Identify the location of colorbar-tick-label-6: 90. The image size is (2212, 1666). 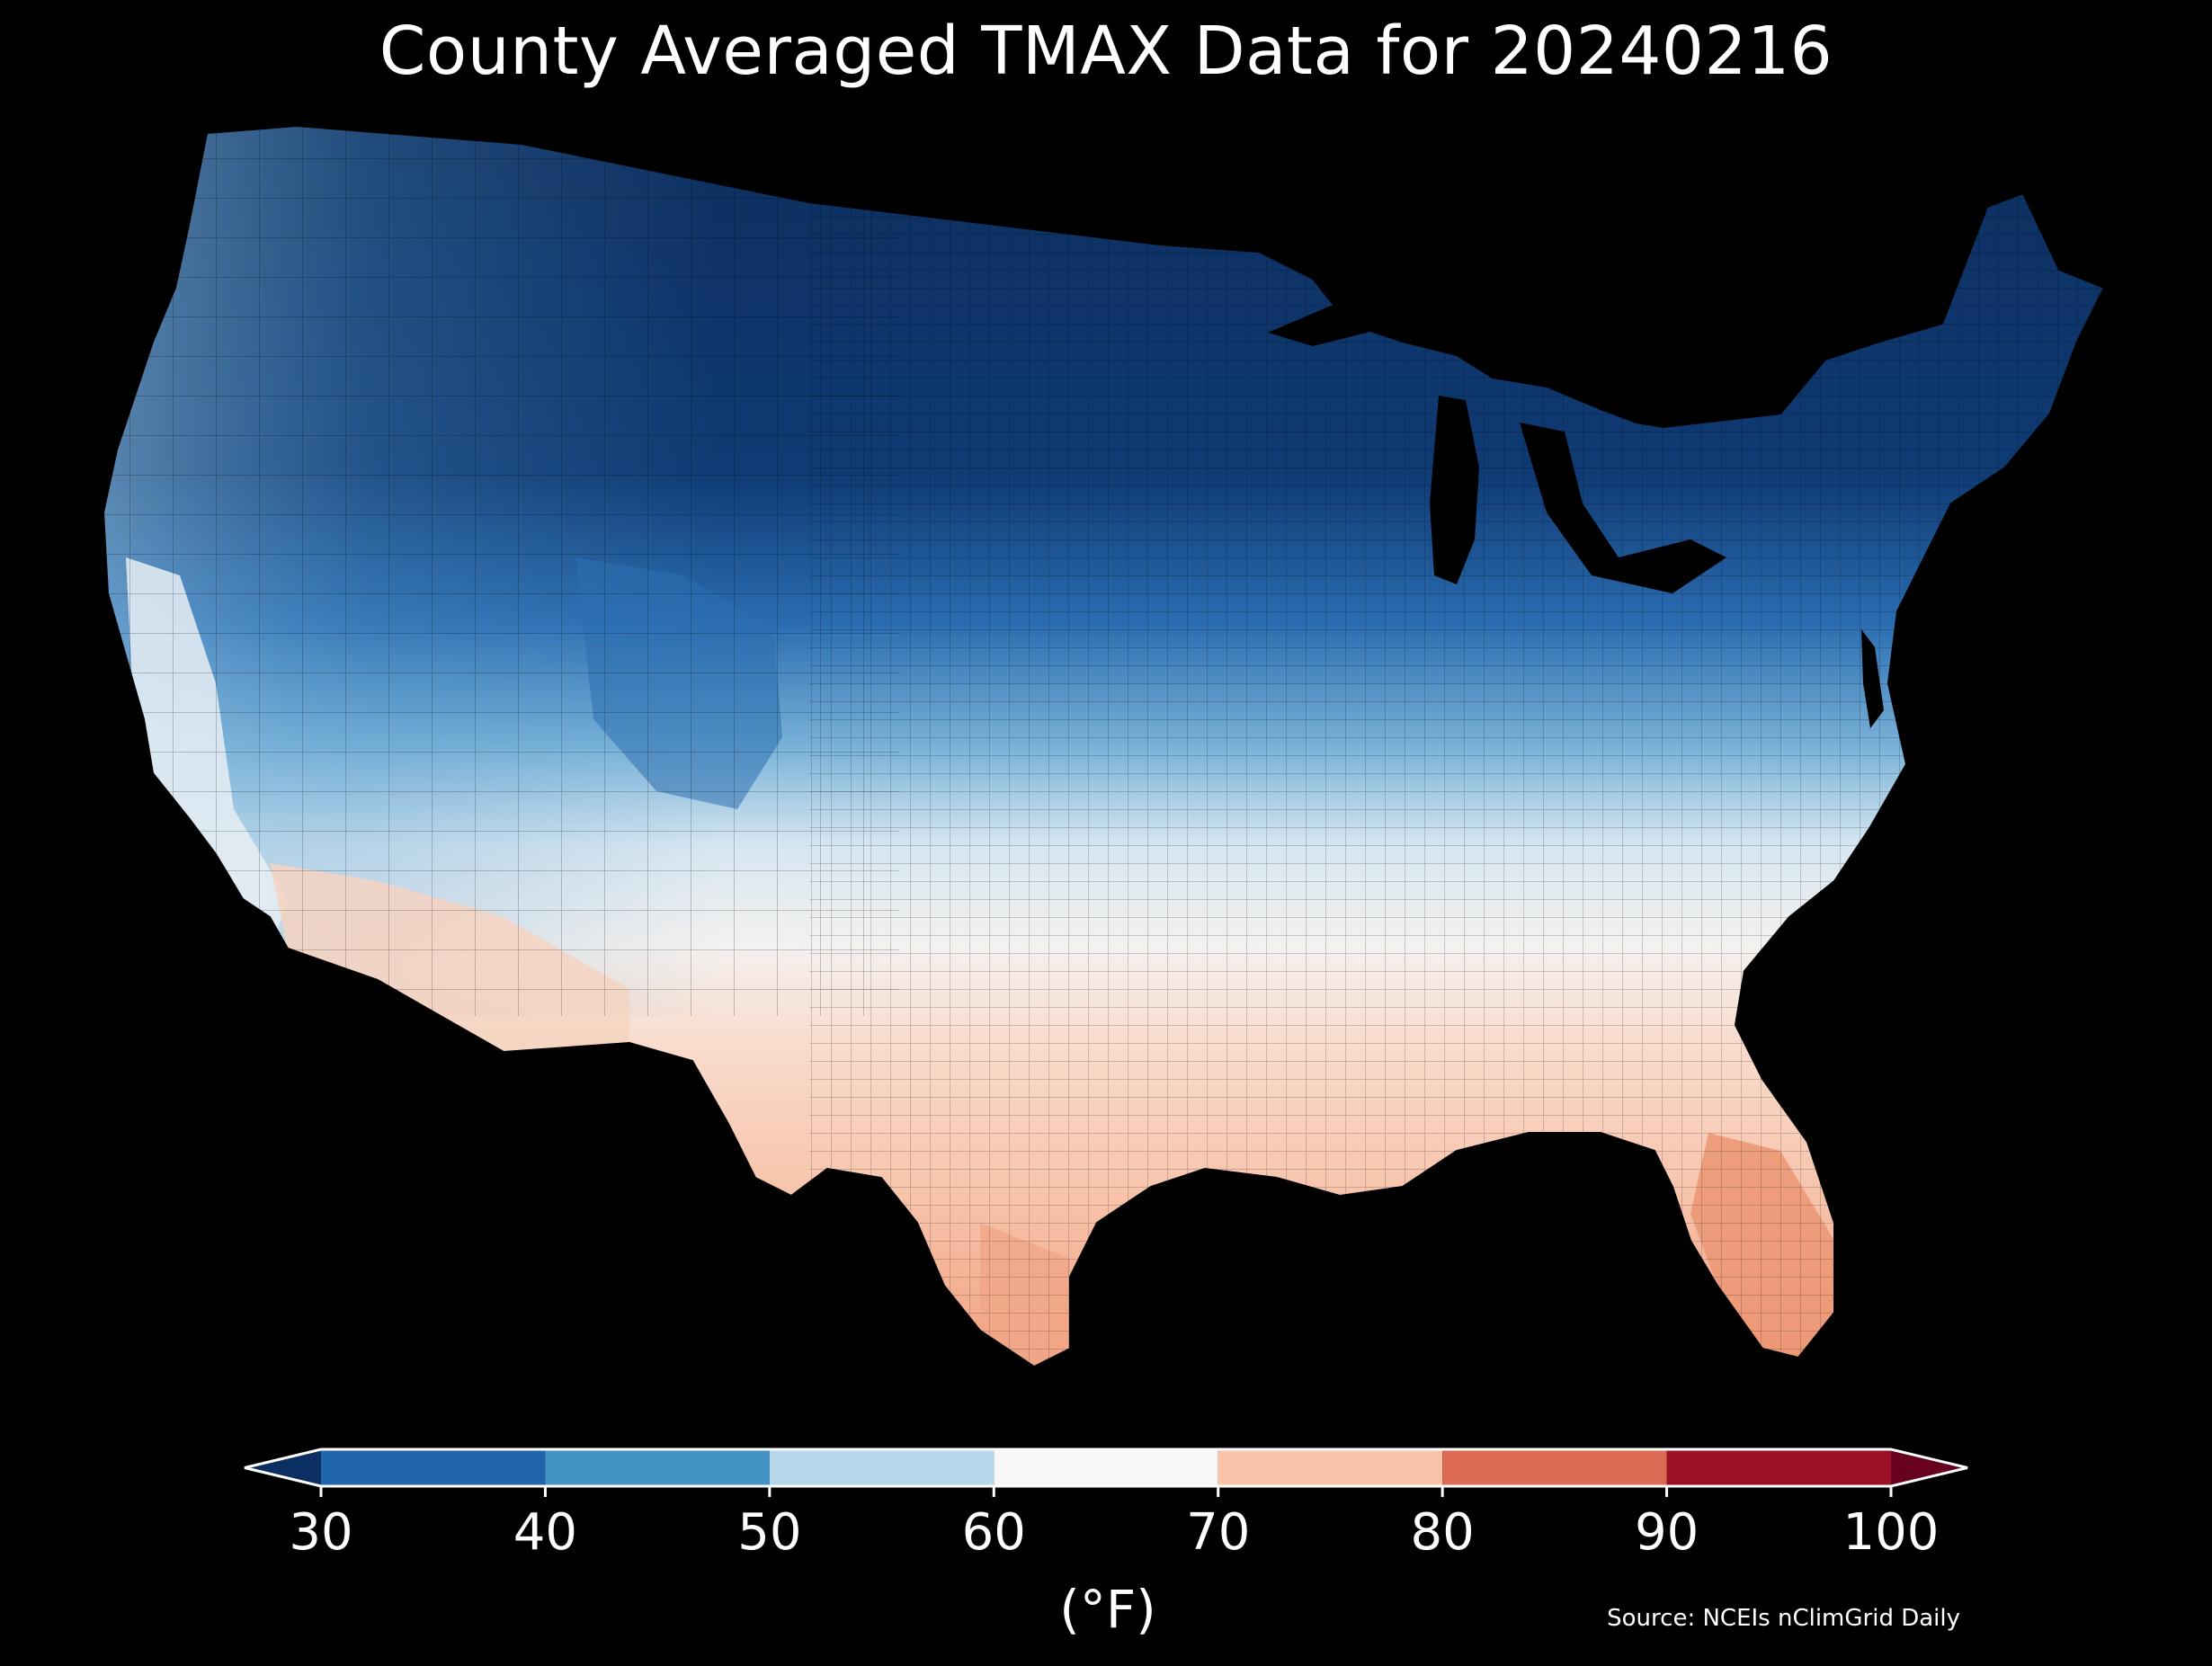
(1667, 1532).